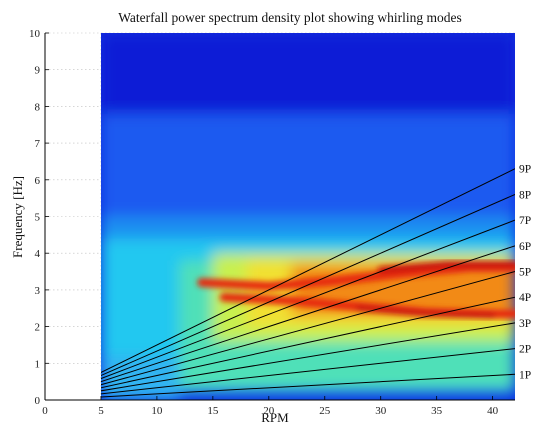 This screenshot has width=533, height=430. What do you see at coordinates (356, 277) in the screenshot?
I see `whirl-band-upper` at bounding box center [356, 277].